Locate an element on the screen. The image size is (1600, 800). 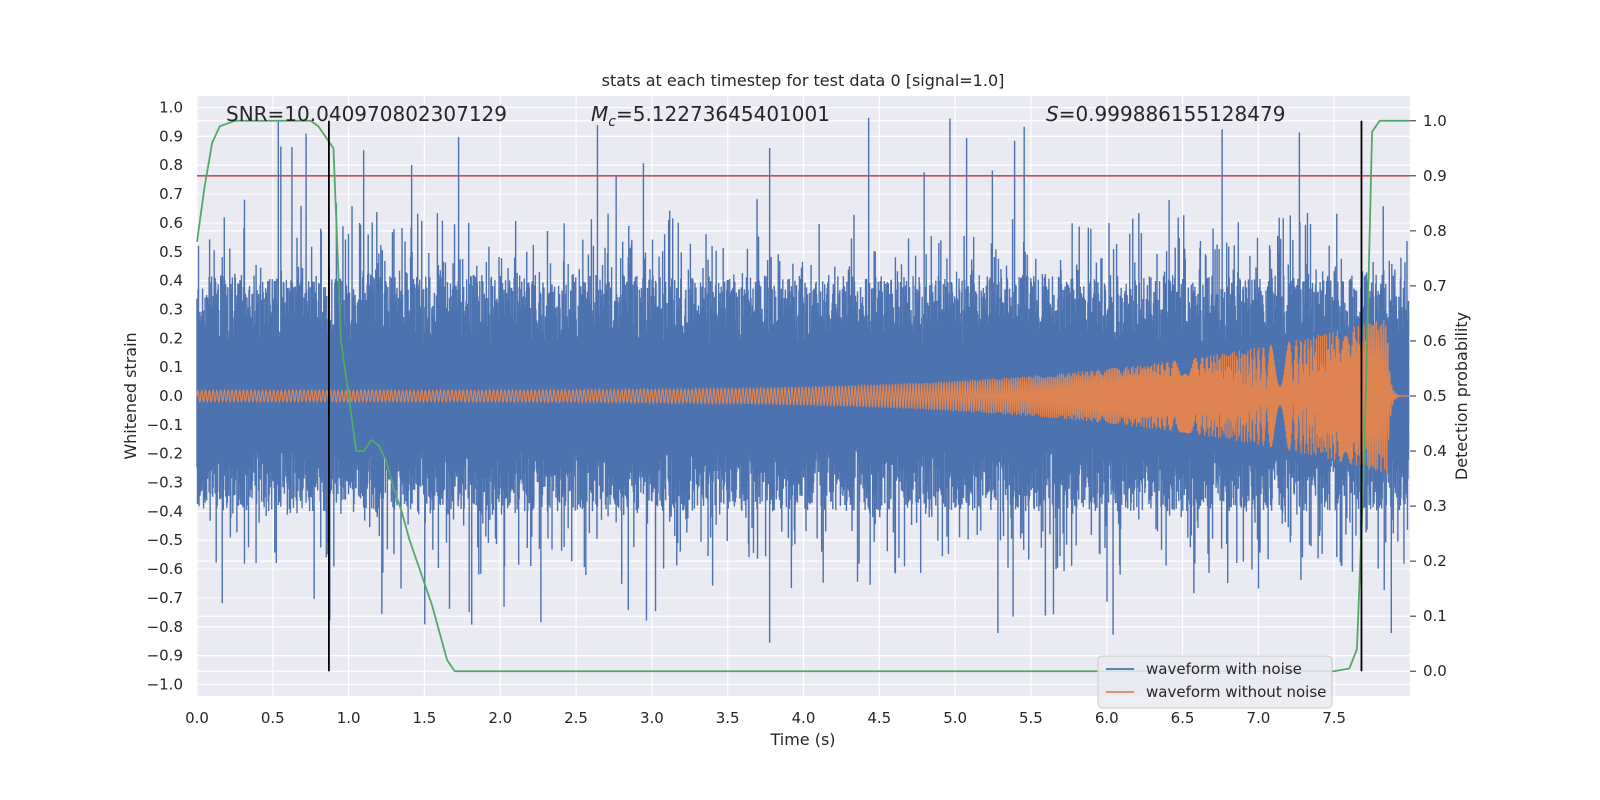
y2-tick-label: 0.2 is located at coordinates (1435, 561).